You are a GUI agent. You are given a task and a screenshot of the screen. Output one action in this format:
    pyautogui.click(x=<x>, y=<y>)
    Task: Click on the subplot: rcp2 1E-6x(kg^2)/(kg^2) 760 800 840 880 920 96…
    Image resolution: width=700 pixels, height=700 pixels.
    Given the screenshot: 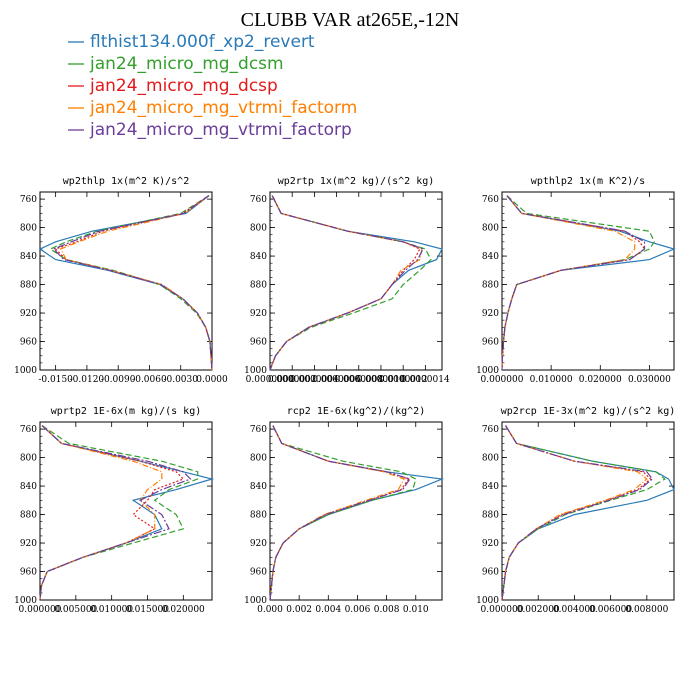 What is the action you would take?
    pyautogui.click(x=344, y=510)
    